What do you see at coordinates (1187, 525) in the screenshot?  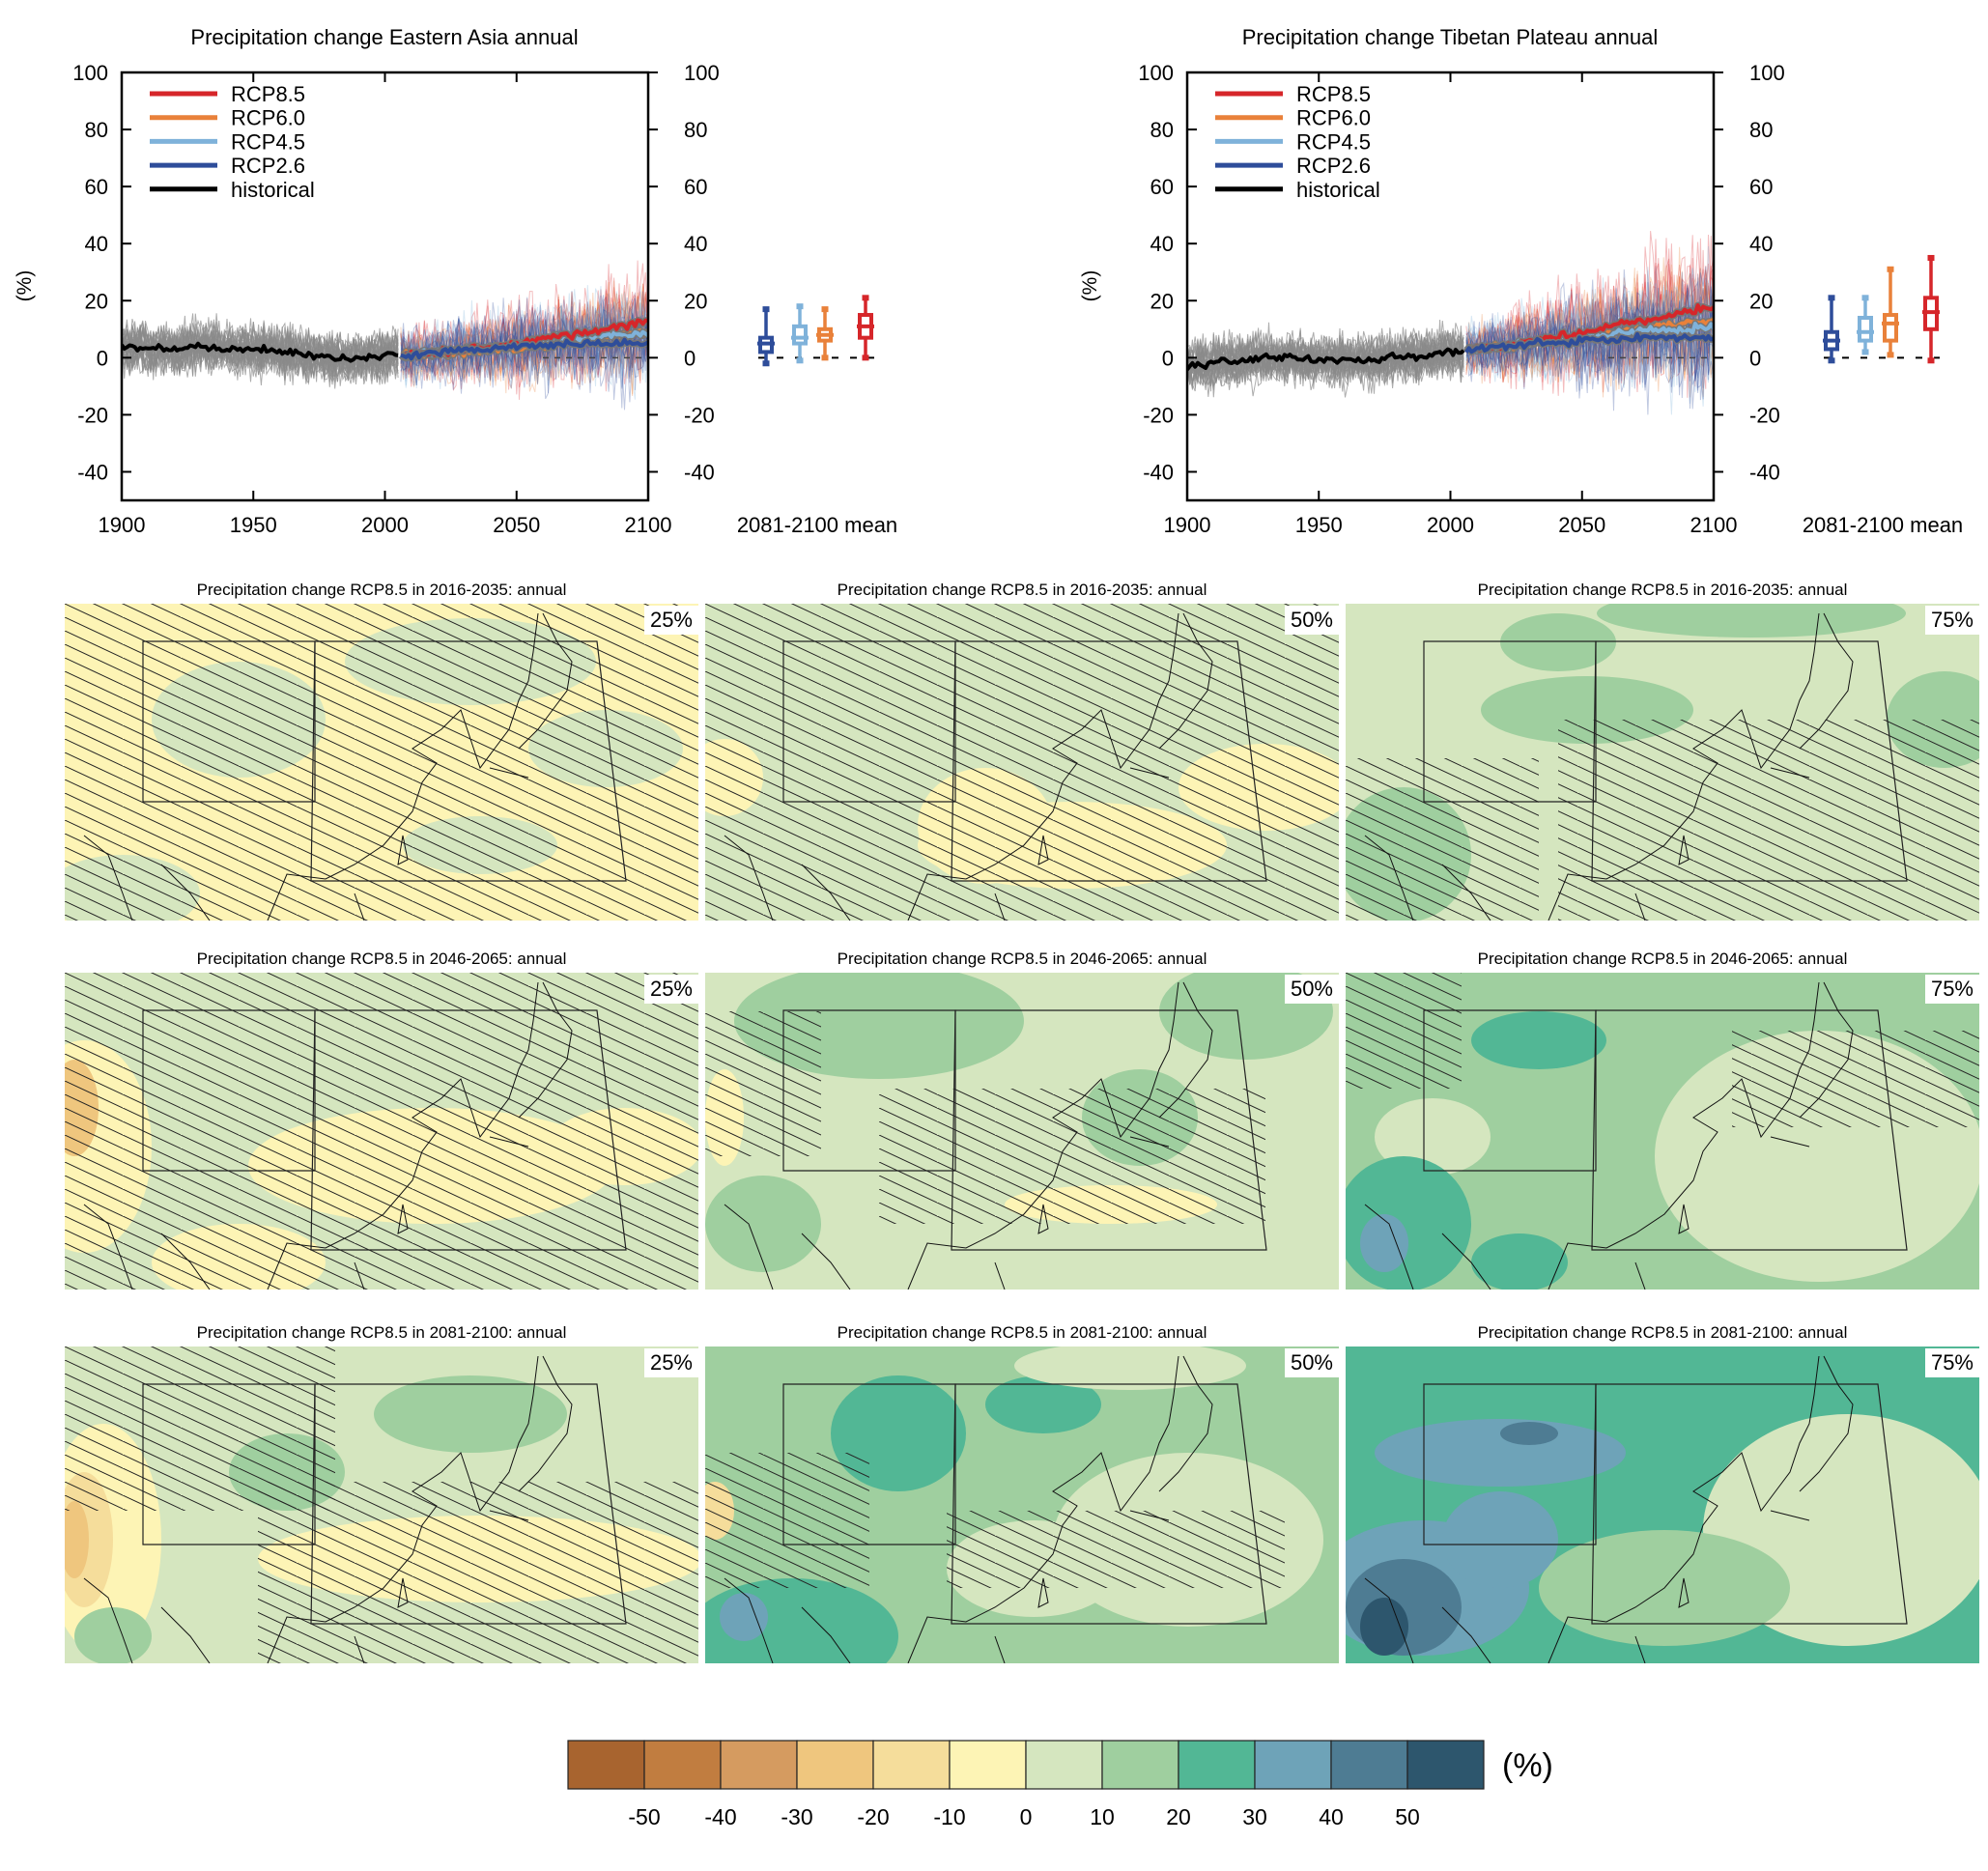 I see `x-tick-label: 1900` at bounding box center [1187, 525].